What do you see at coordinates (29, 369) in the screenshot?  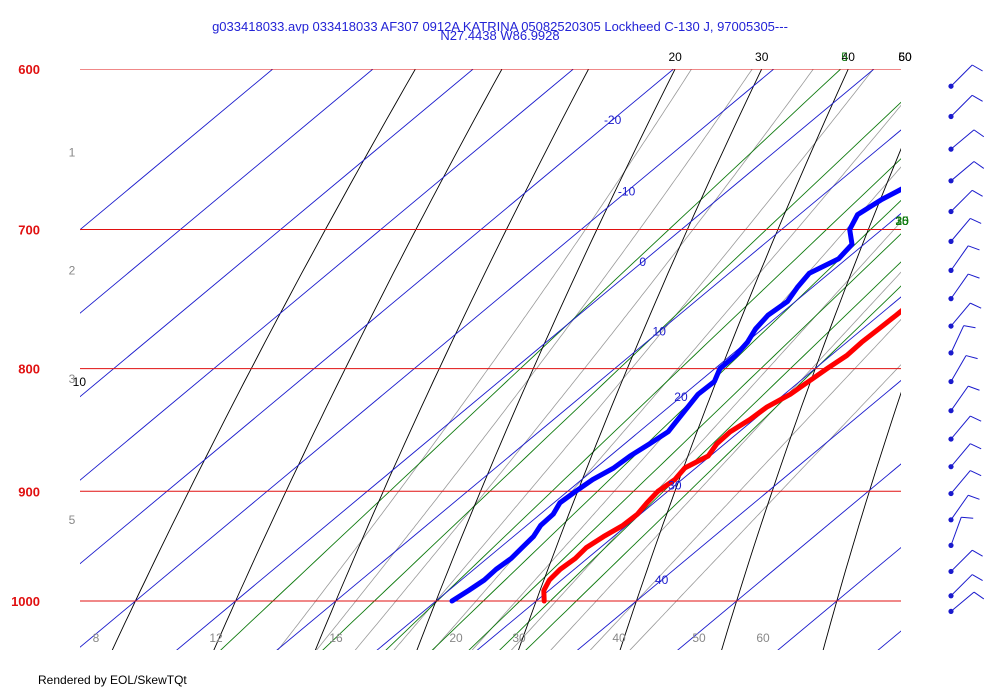 I see `pressure-label: 800` at bounding box center [29, 369].